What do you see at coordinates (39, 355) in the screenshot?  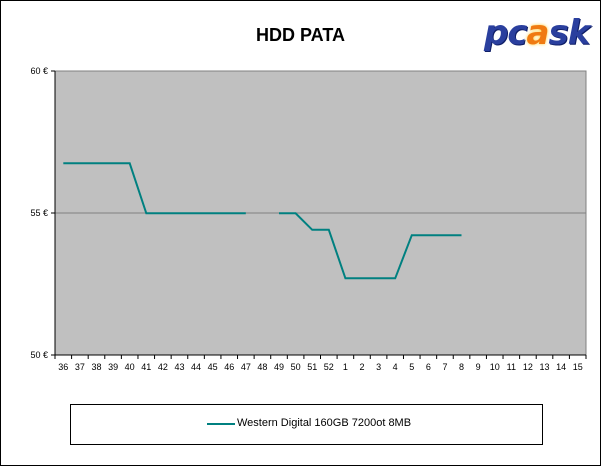 I see `y-tick-label: 50 €` at bounding box center [39, 355].